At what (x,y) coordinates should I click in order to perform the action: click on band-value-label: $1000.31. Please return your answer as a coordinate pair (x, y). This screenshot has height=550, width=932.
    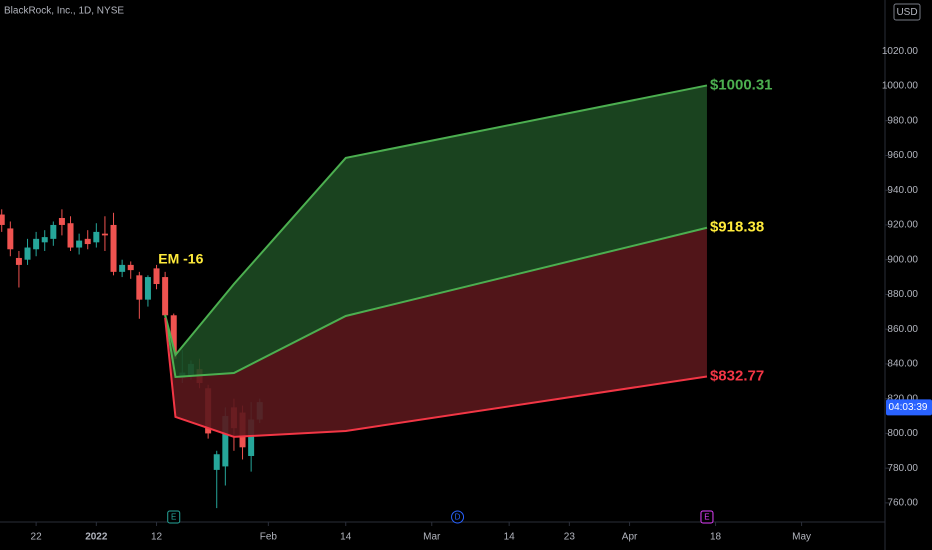
    Looking at the image, I should click on (741, 84).